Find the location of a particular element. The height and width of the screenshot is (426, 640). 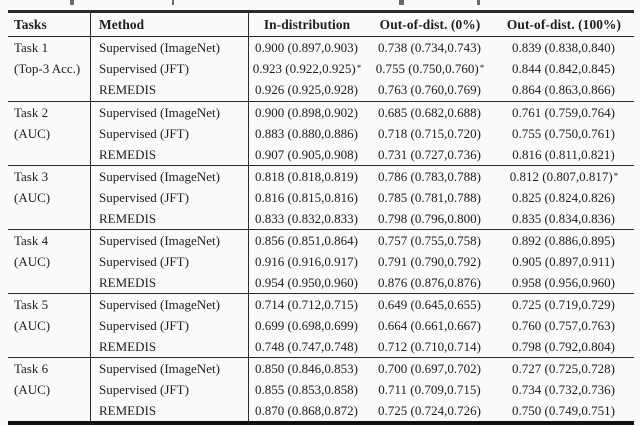

value-text: 0.718 (0.715,0.720) is located at coordinates (429, 133).